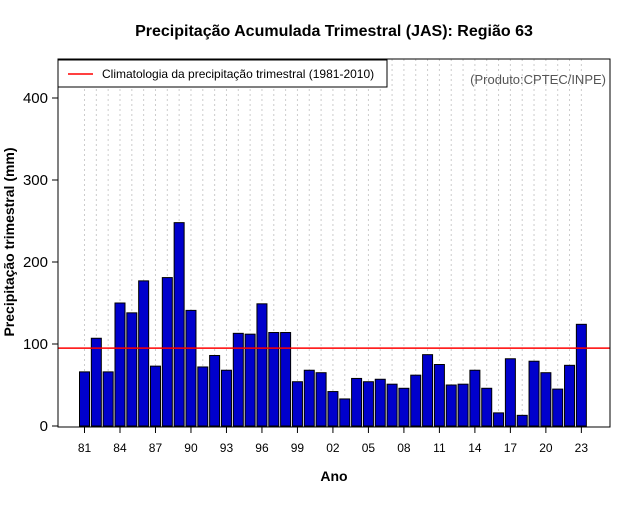 The width and height of the screenshot is (640, 505). I want to click on bar-2018, so click(522, 420).